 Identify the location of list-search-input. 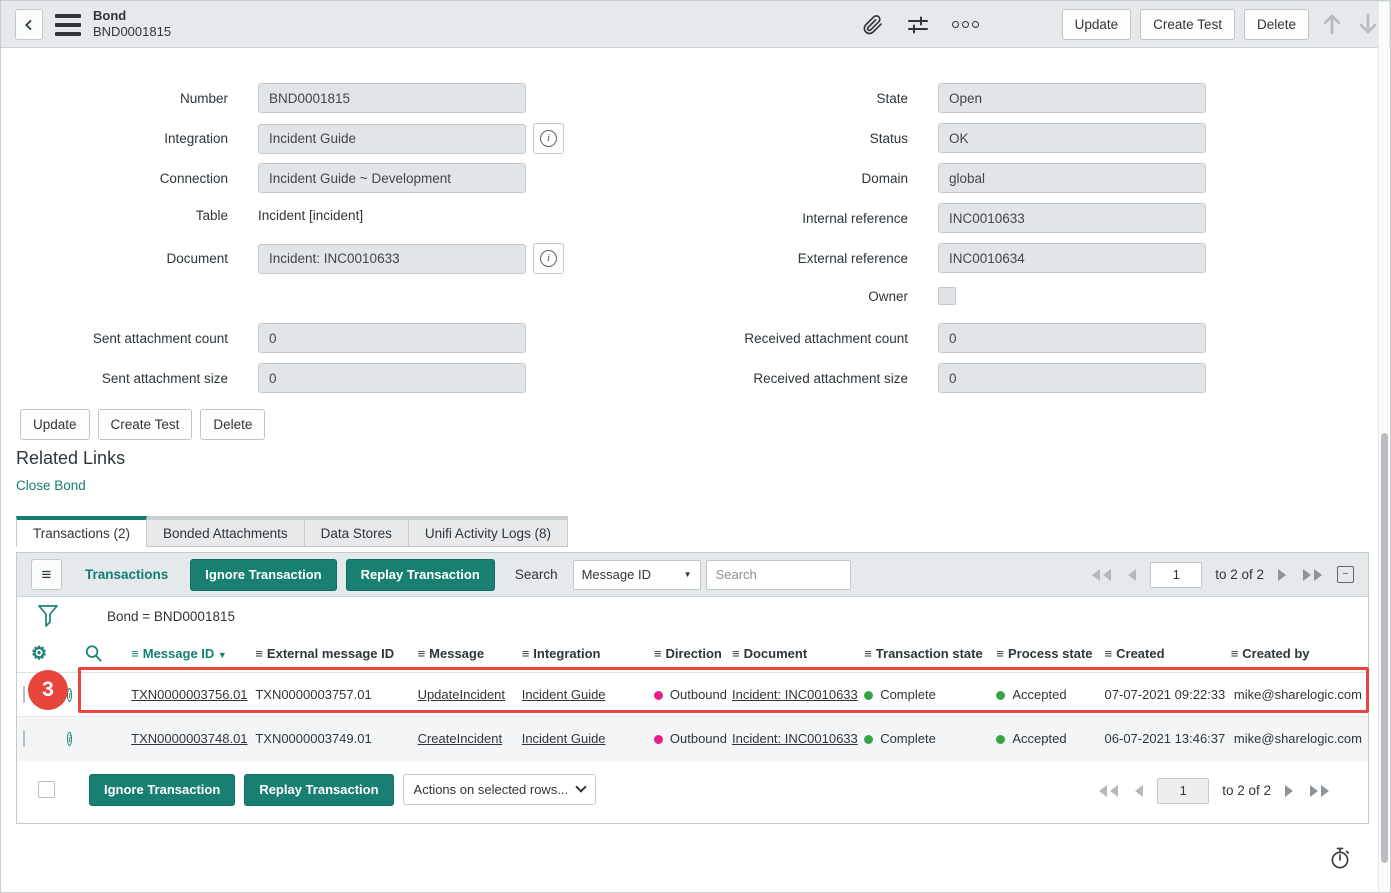
(778, 574).